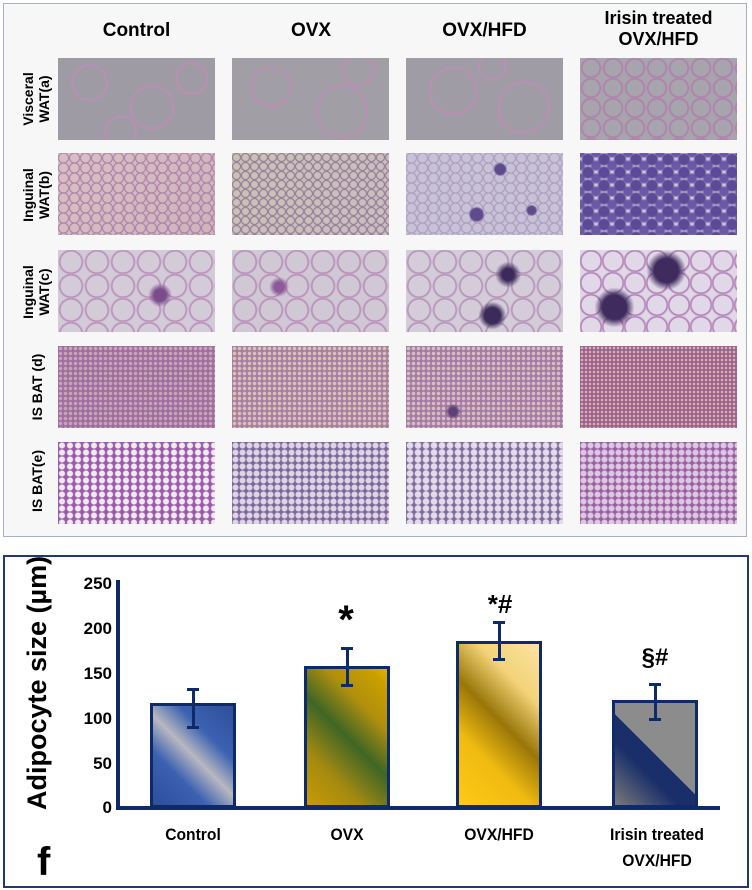 The width and height of the screenshot is (752, 890). What do you see at coordinates (97, 673) in the screenshot?
I see `y-tick-150: 150` at bounding box center [97, 673].